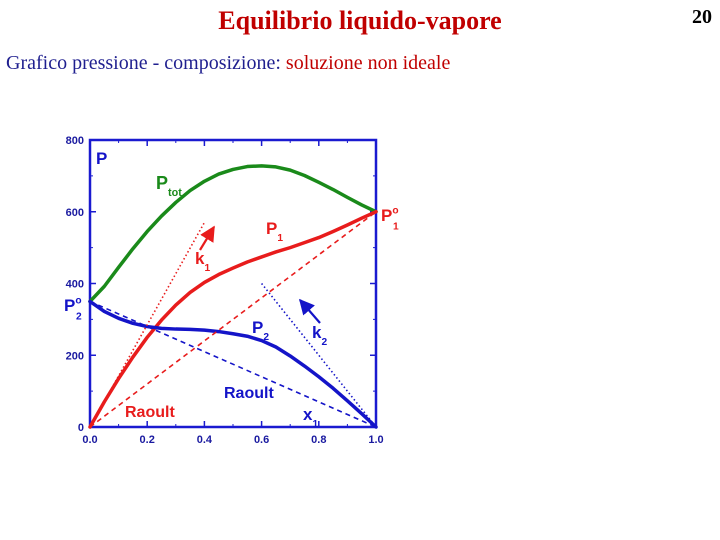 The width and height of the screenshot is (720, 540). What do you see at coordinates (318, 440) in the screenshot?
I see `x-tick-label-4: 0.8` at bounding box center [318, 440].